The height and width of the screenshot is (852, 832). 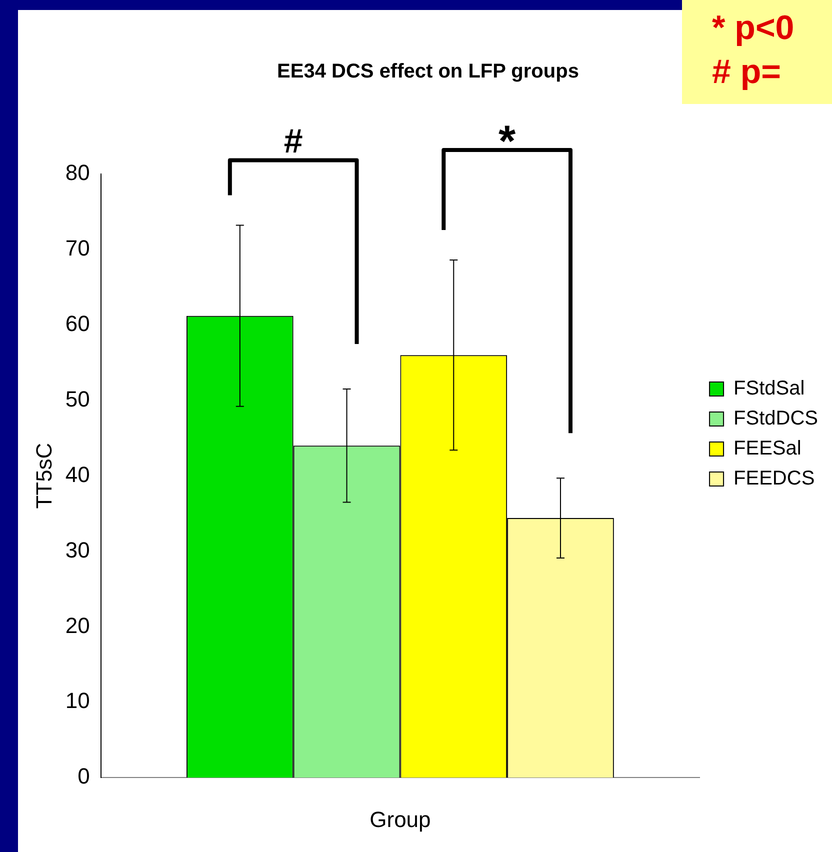 What do you see at coordinates (747, 72) in the screenshot?
I see `text: # p=` at bounding box center [747, 72].